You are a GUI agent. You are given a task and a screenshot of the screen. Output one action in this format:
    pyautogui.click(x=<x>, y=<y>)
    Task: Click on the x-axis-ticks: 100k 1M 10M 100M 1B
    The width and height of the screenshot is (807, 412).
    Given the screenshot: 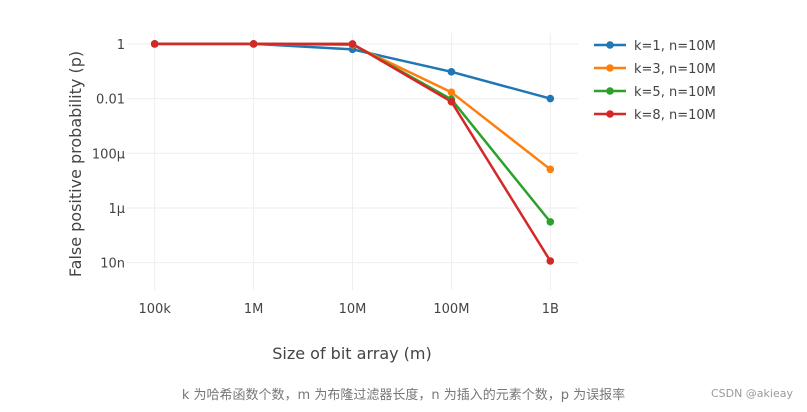 What is the action you would take?
    pyautogui.click(x=349, y=309)
    